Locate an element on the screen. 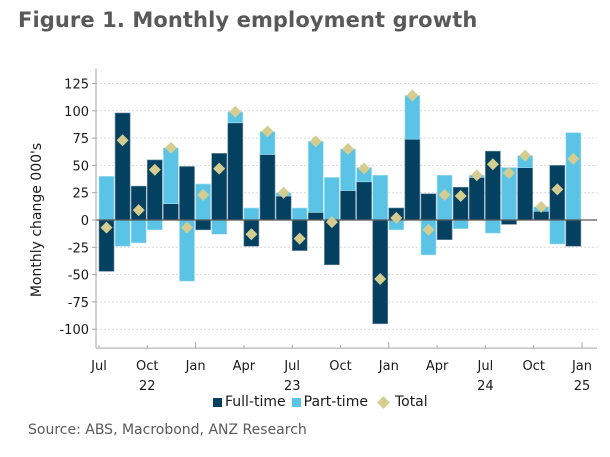 The image size is (610, 457). y-tick-label: 50 is located at coordinates (80, 166).